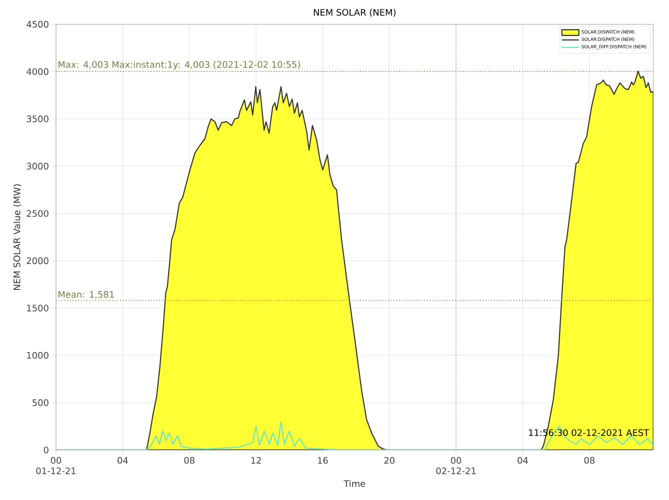 The width and height of the screenshot is (669, 500). Describe the element at coordinates (46, 450) in the screenshot. I see `y-tick-label: 0` at that location.